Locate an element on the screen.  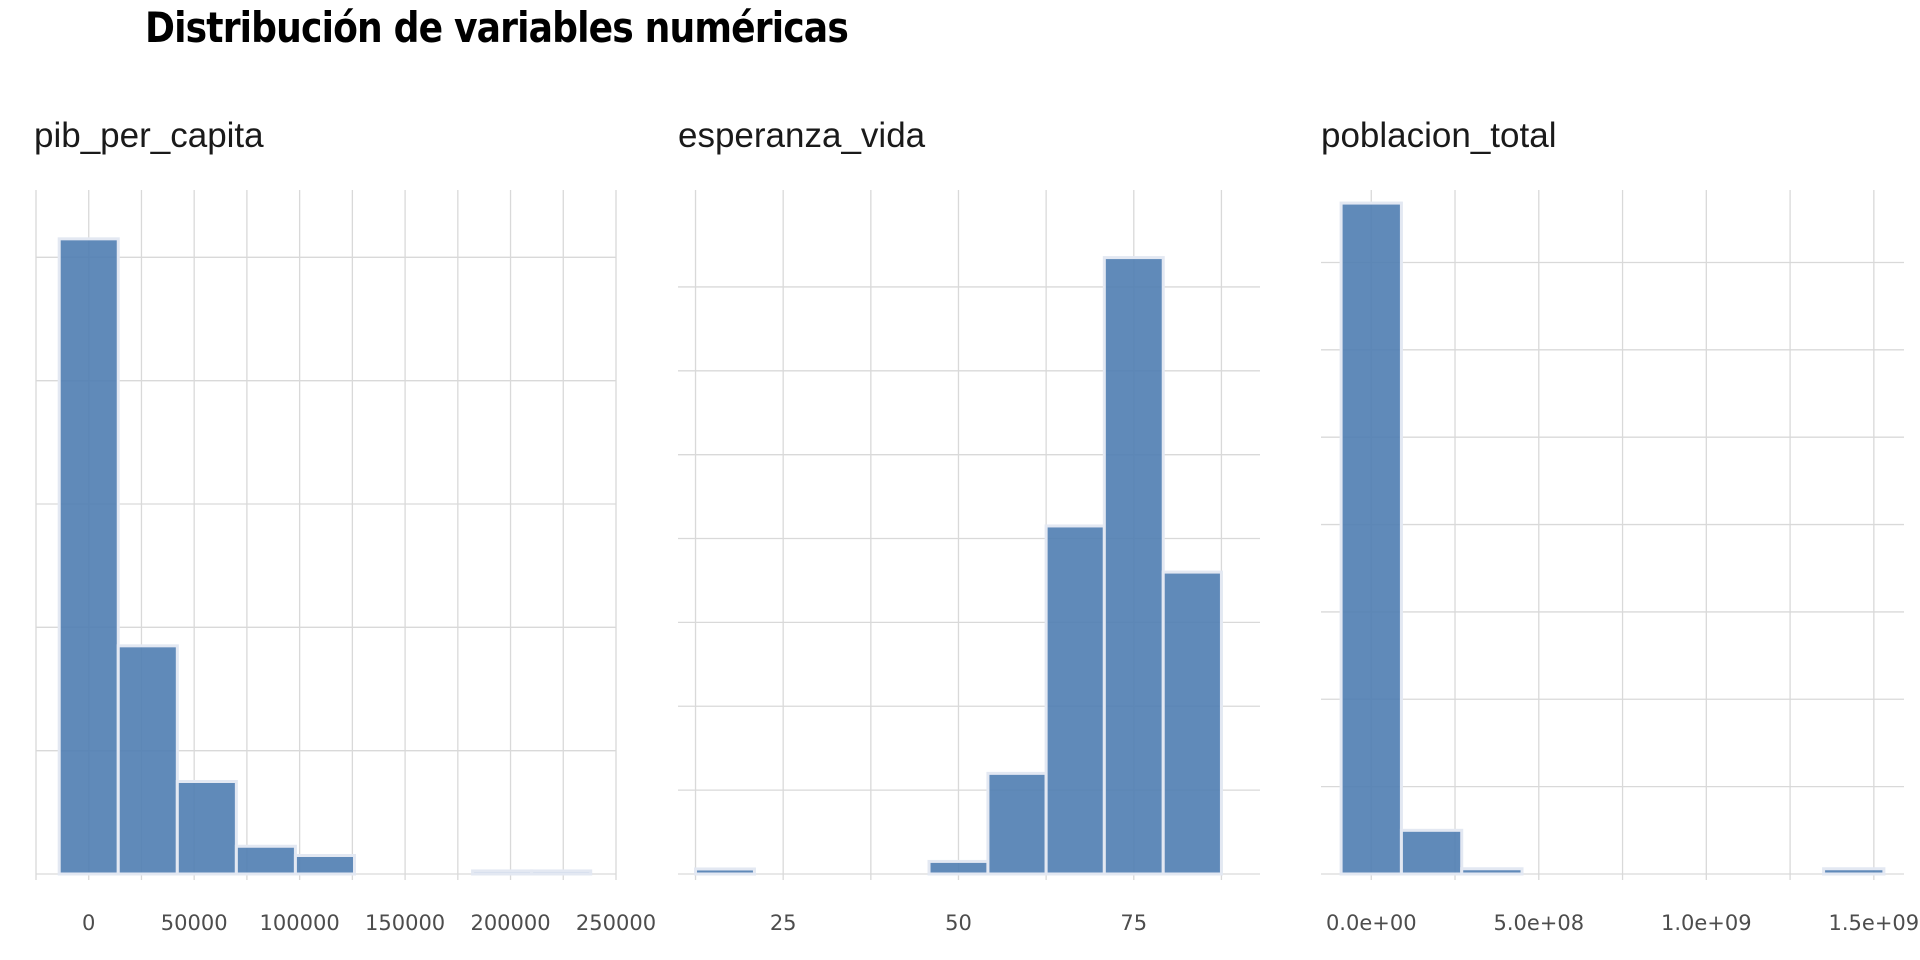
x-tick-label: 5.0e+08 is located at coordinates (1538, 923).